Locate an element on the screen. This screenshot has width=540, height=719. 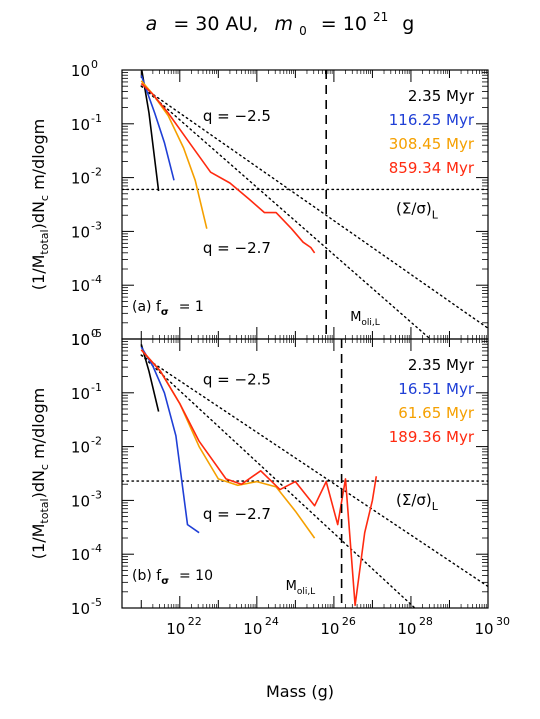
legend-entry: 61.65 Myr is located at coordinates (436, 413).